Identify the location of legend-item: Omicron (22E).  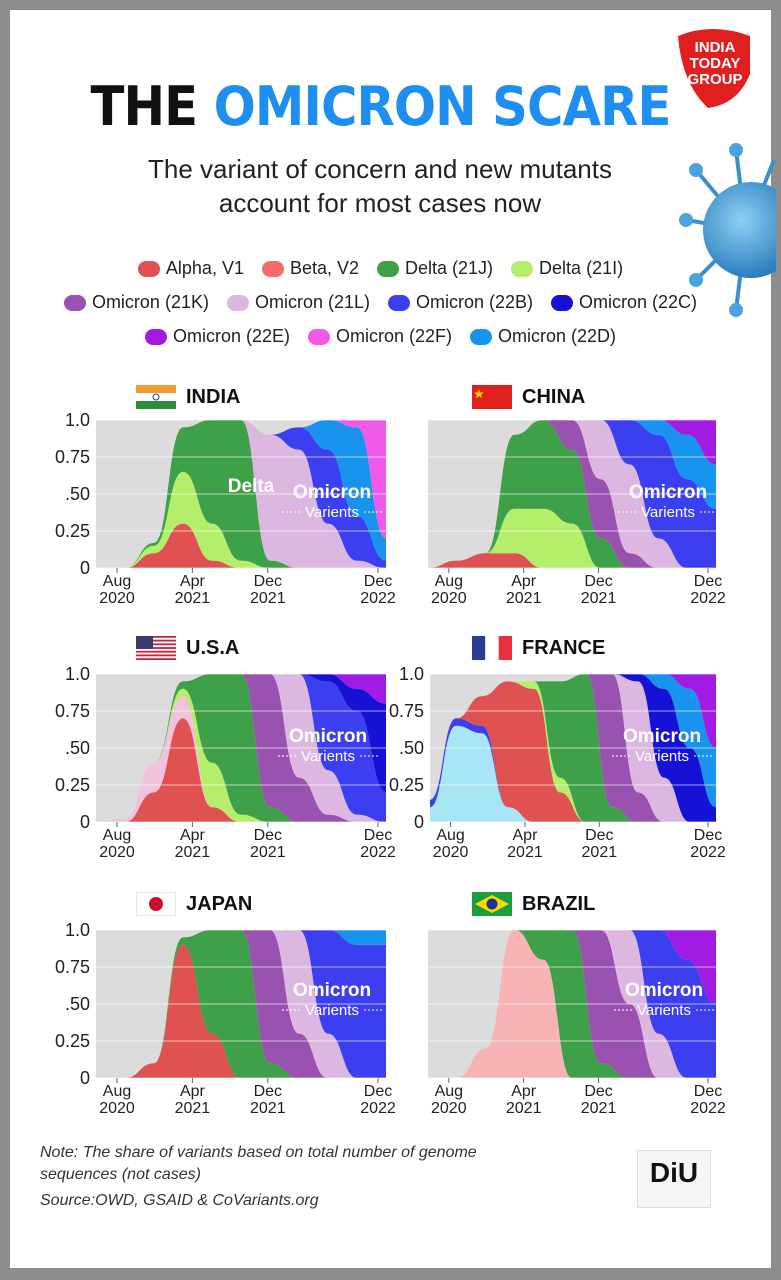
(217, 336).